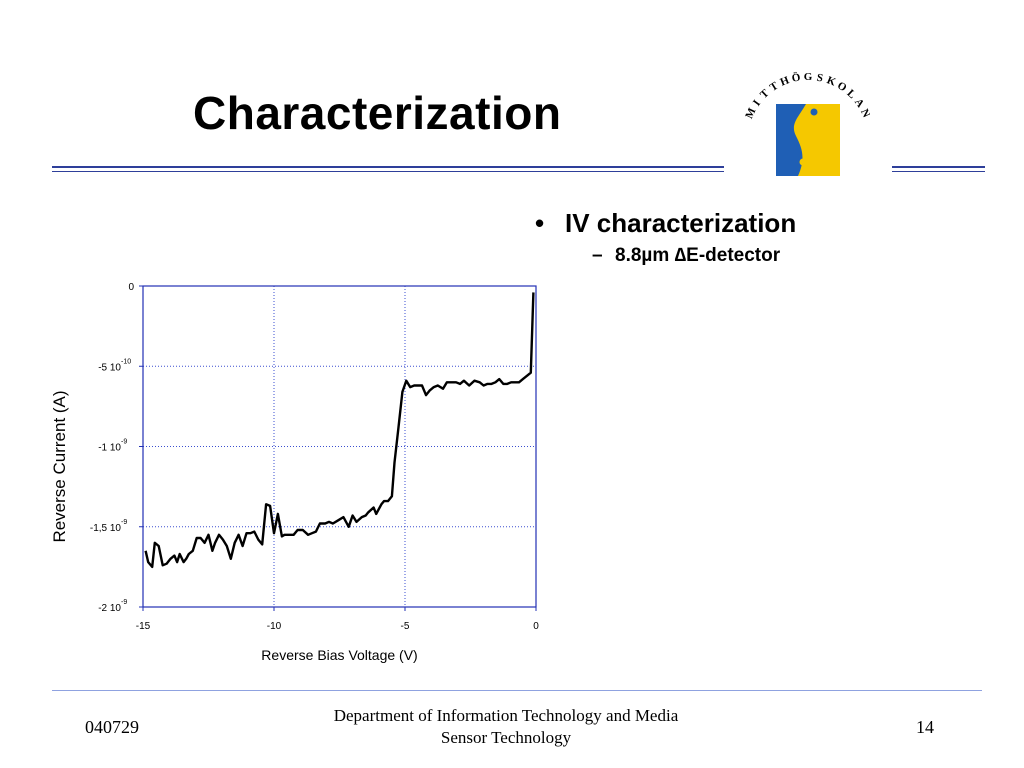  I want to click on logo-letter: I, so click(757, 103).